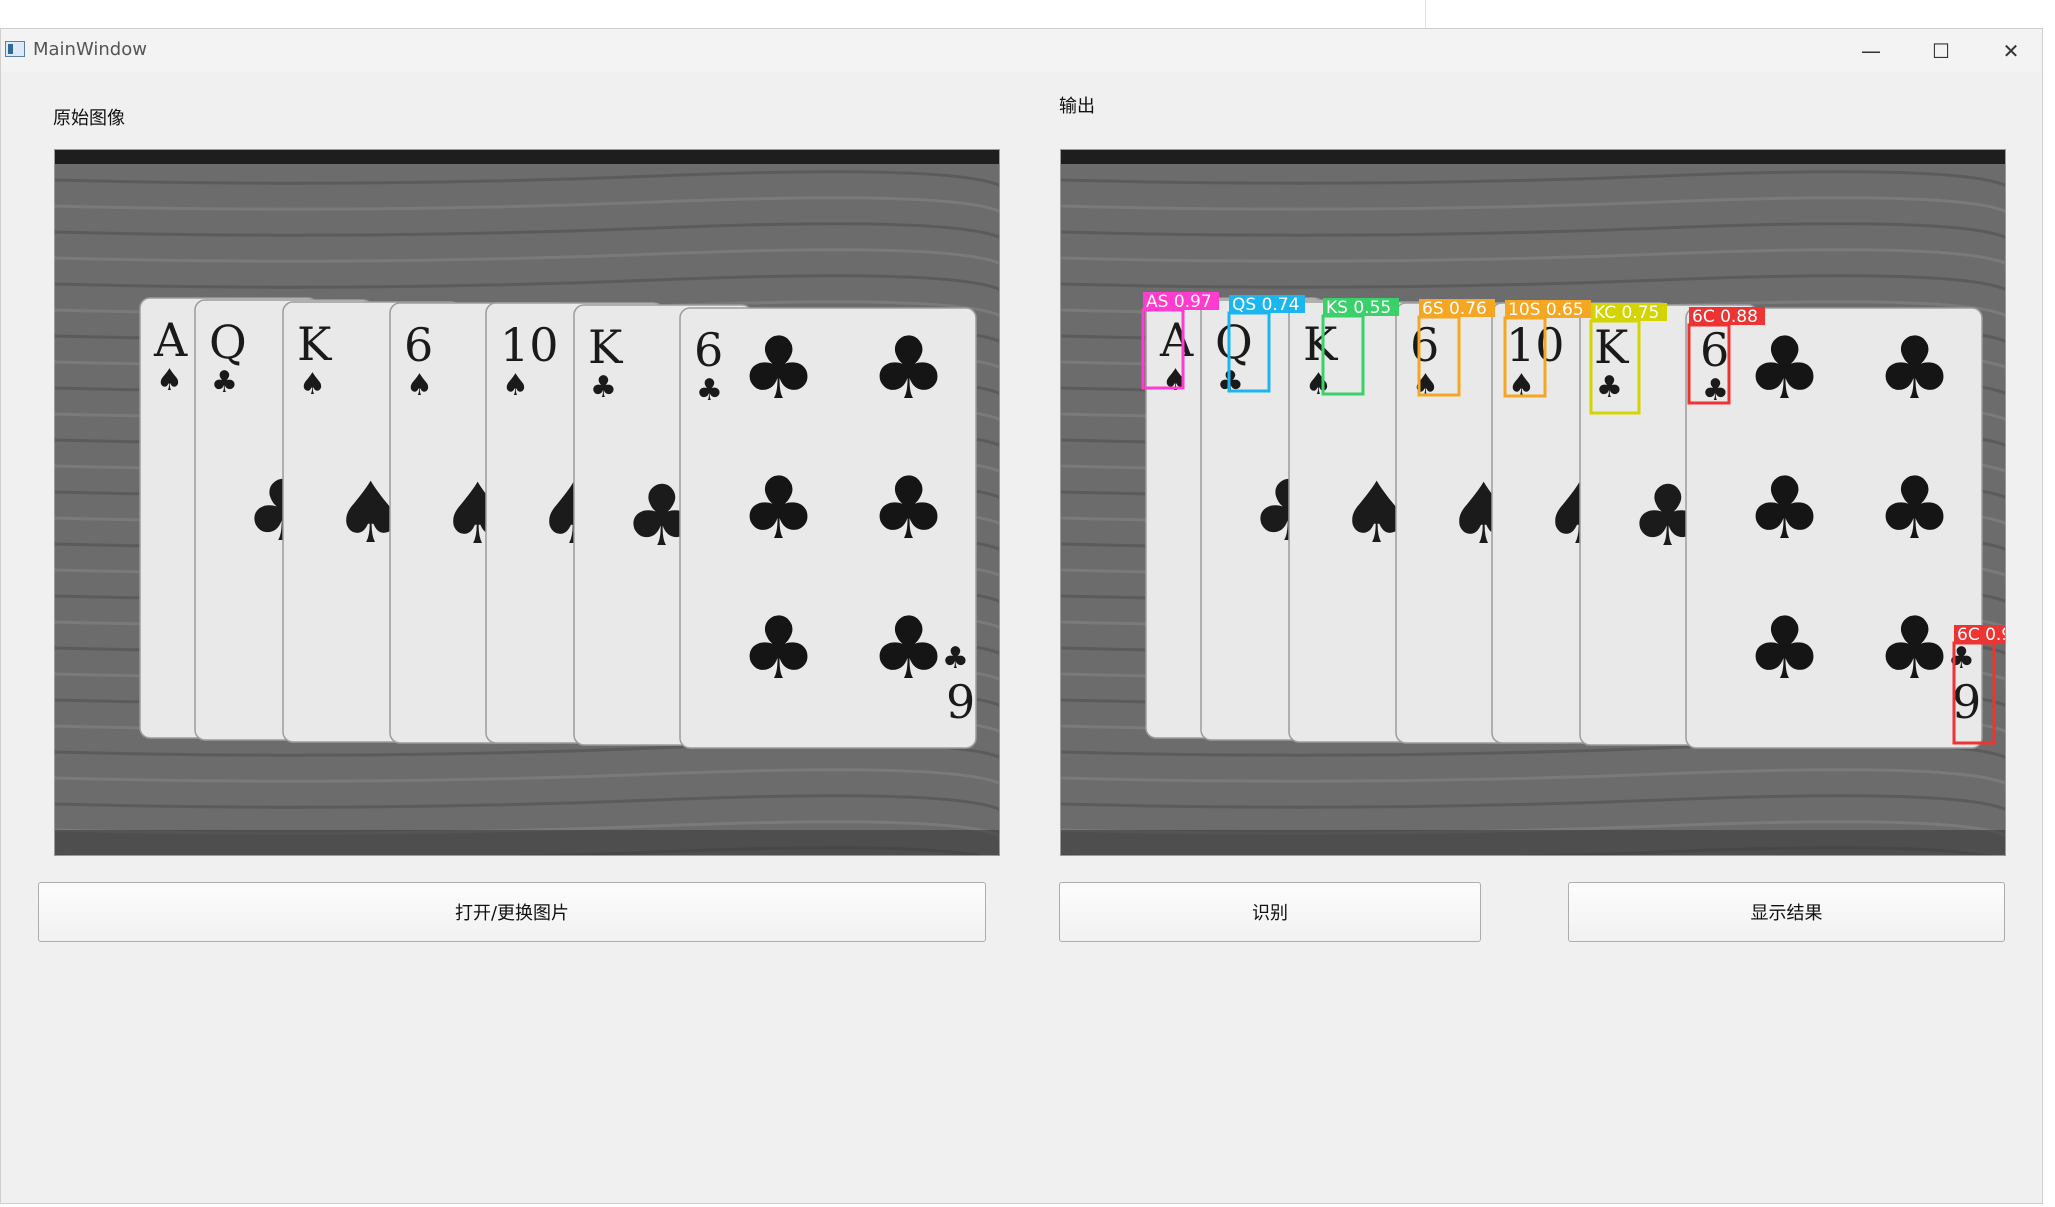 The image size is (2055, 1207). Describe the element at coordinates (1961, 658) in the screenshot. I see `right-card-corner-suit: ♣` at that location.